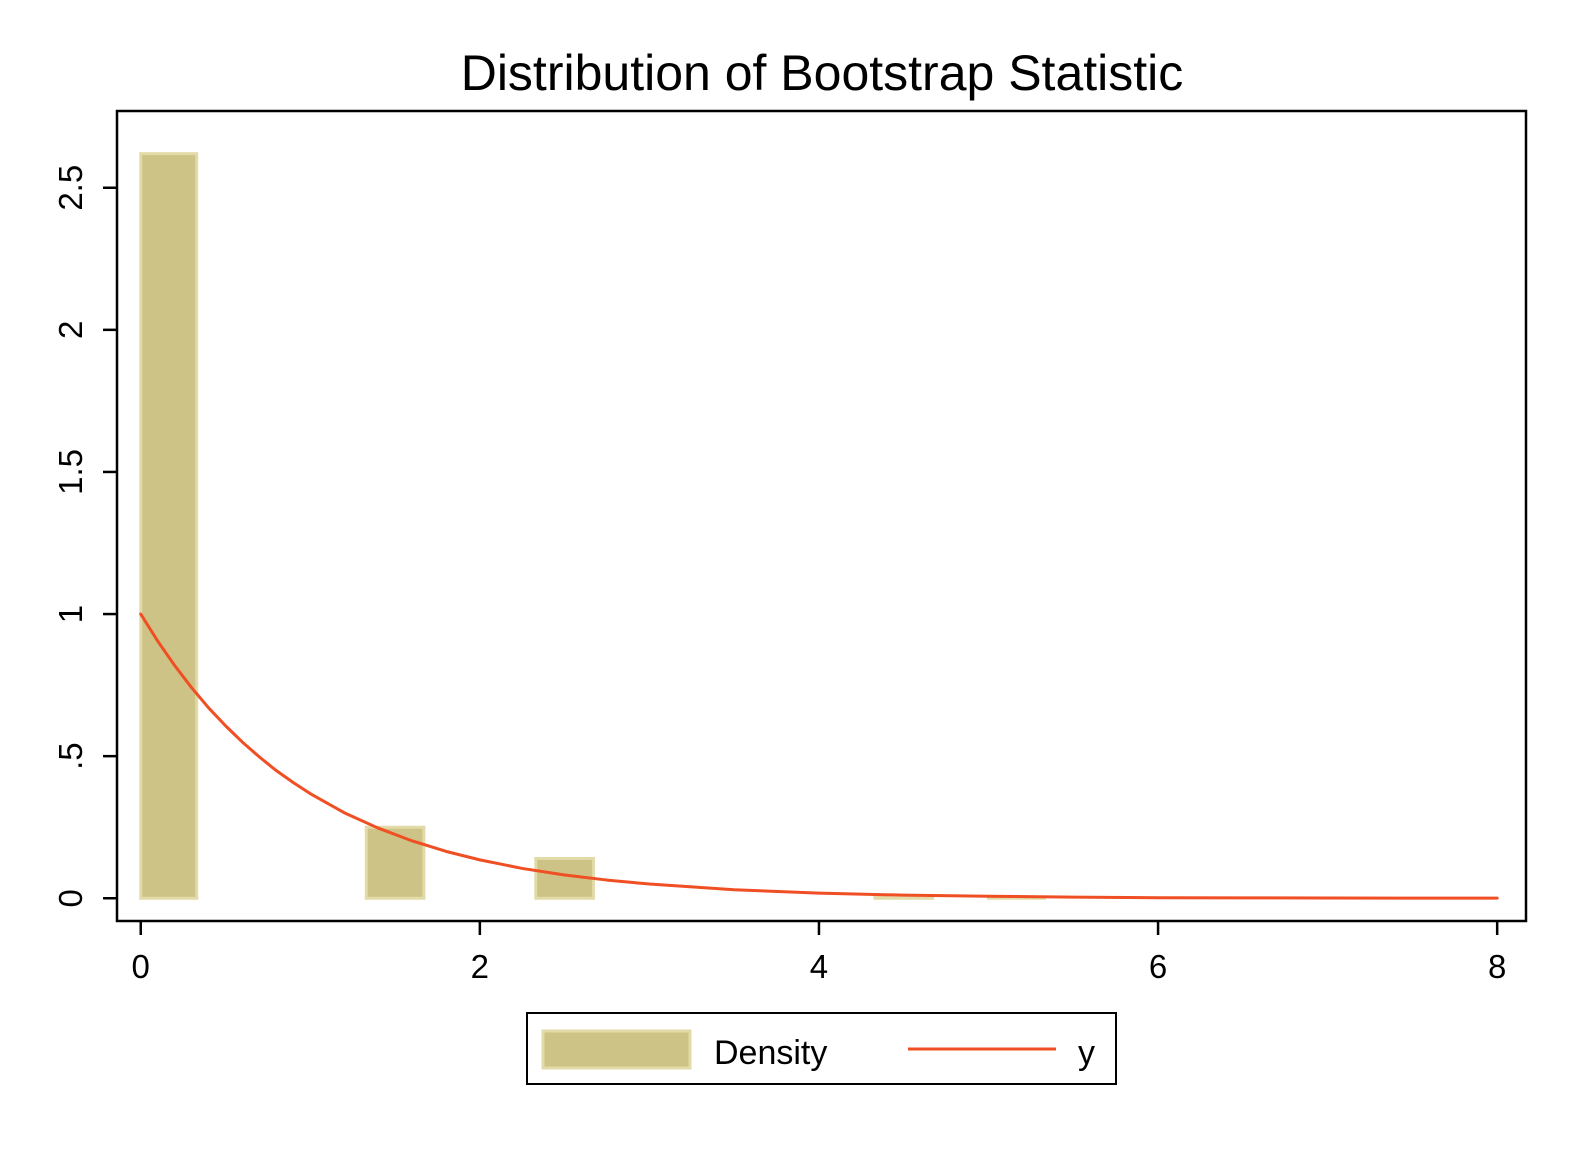  What do you see at coordinates (70, 614) in the screenshot?
I see `y-tick-label: 1` at bounding box center [70, 614].